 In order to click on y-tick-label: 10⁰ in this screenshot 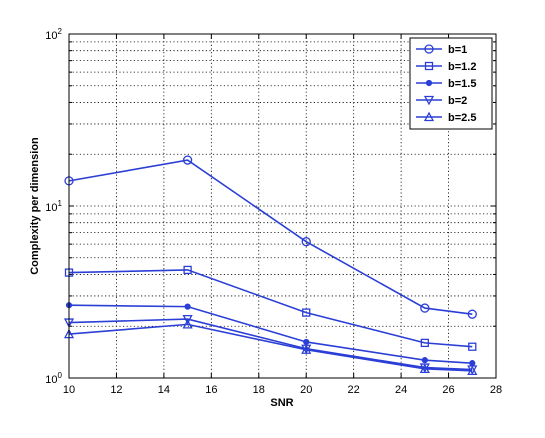, I will do `click(53, 378)`.